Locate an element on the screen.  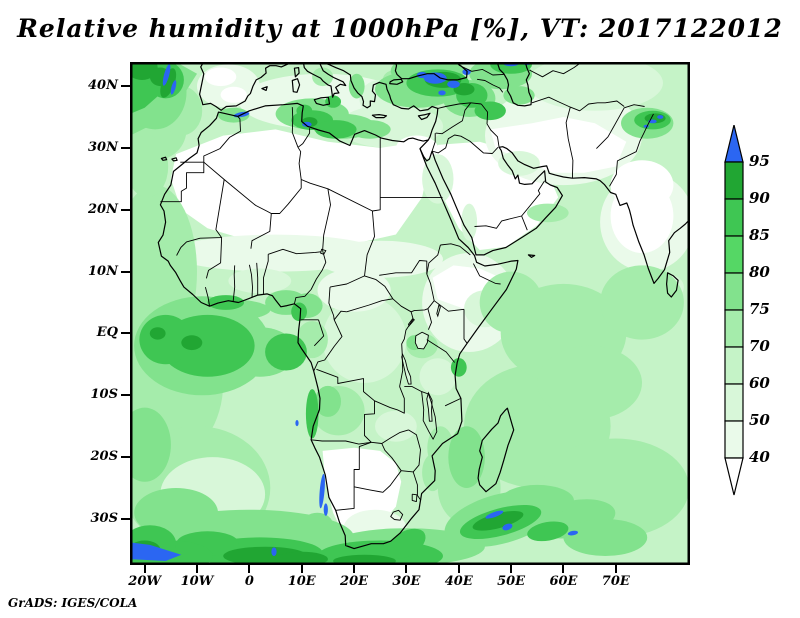
x-axis-label: 60E is located at coordinates (563, 581).